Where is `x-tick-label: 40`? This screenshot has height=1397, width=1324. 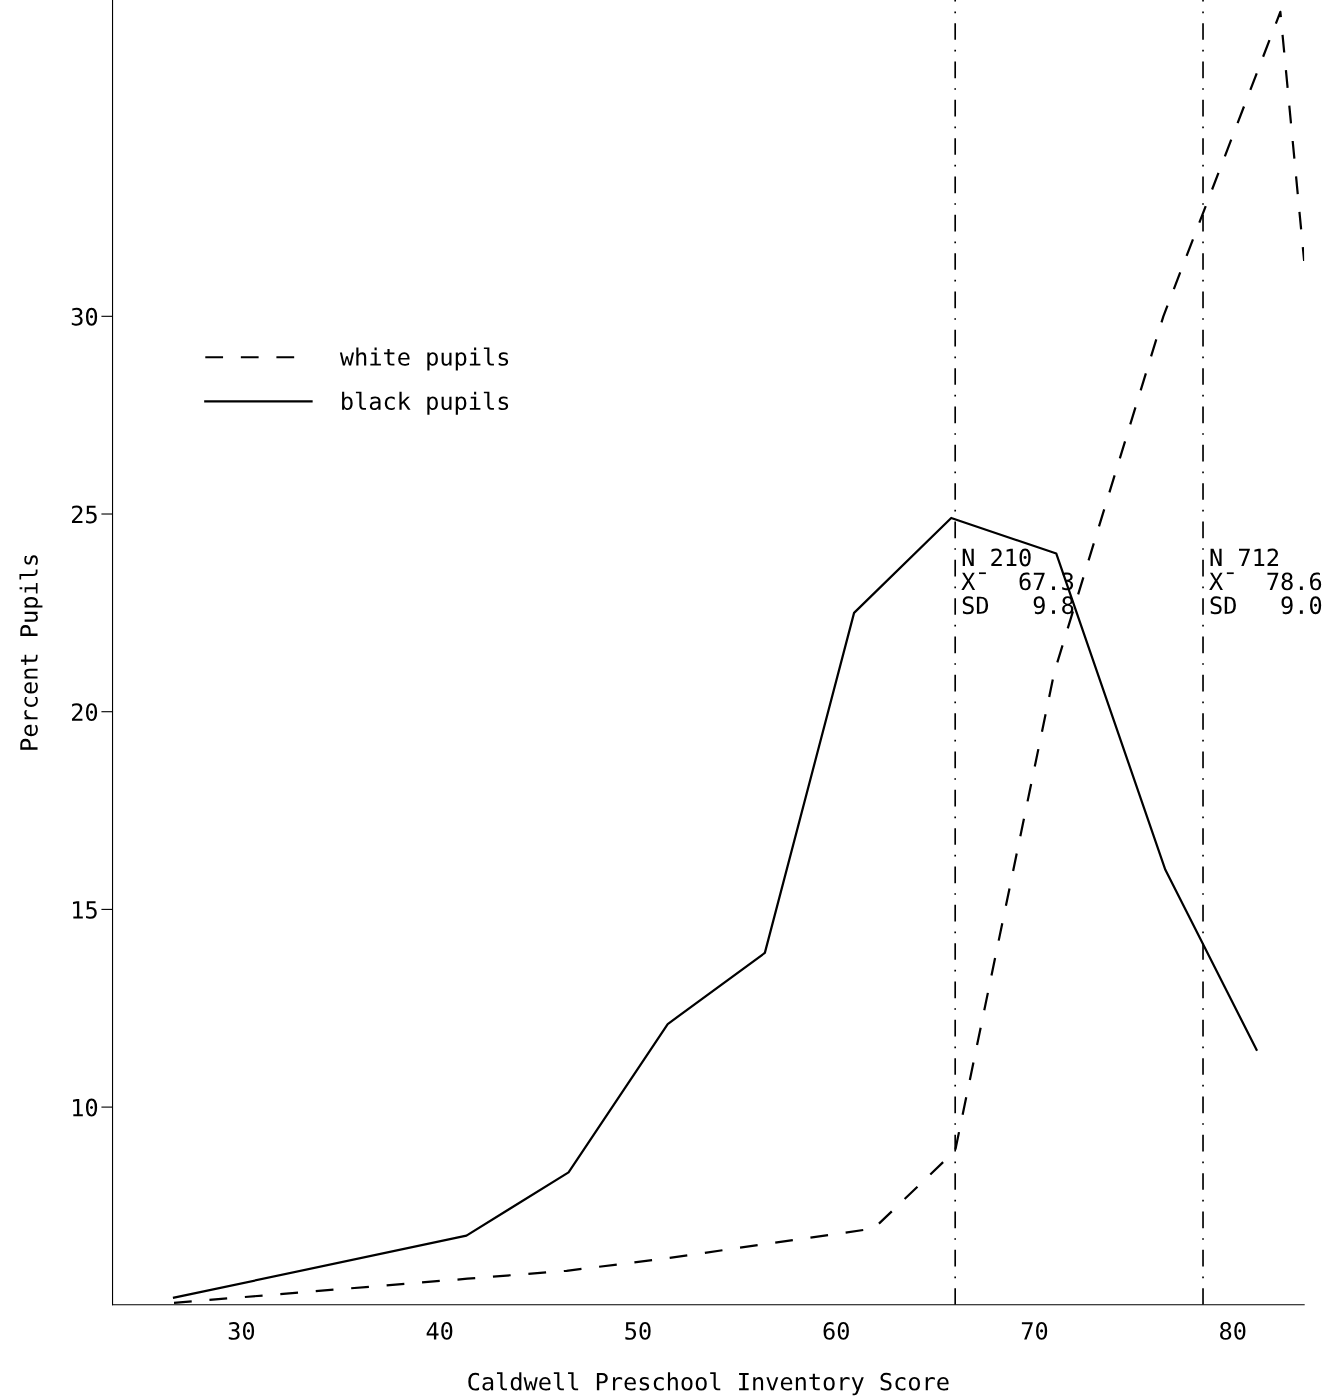
x-tick-label: 40 is located at coordinates (439, 1331).